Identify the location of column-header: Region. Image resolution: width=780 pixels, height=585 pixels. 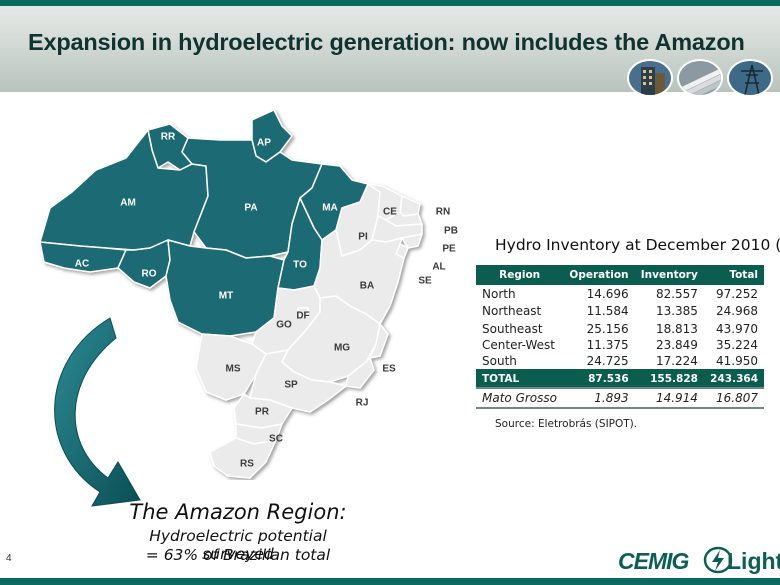
(520, 275).